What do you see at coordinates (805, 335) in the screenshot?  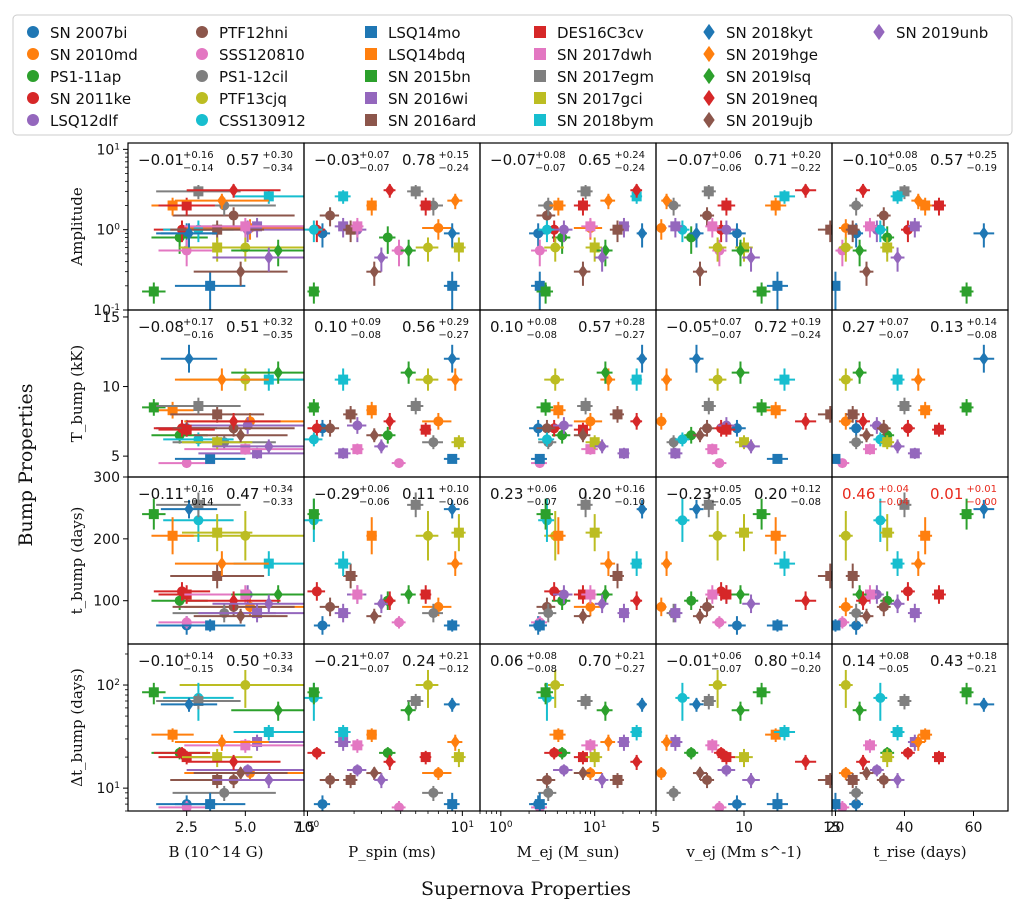 I see `correlation-lower: −0.24` at bounding box center [805, 335].